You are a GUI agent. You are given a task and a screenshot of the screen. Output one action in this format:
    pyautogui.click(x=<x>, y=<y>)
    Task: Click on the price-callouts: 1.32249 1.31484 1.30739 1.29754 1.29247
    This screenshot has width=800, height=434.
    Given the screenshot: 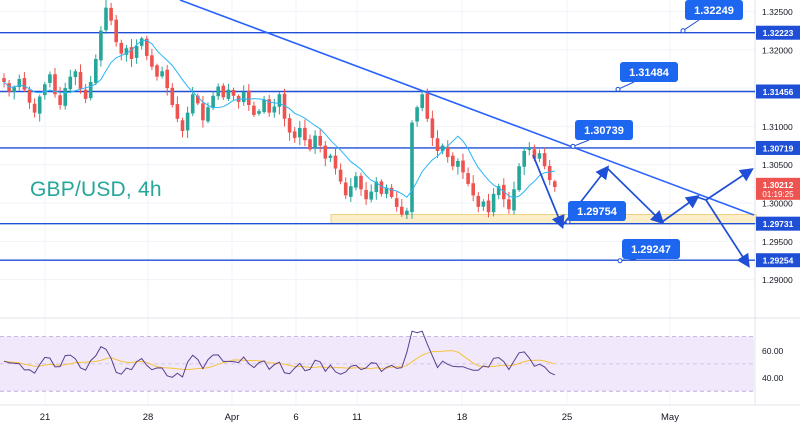 What is the action you would take?
    pyautogui.click(x=654, y=132)
    